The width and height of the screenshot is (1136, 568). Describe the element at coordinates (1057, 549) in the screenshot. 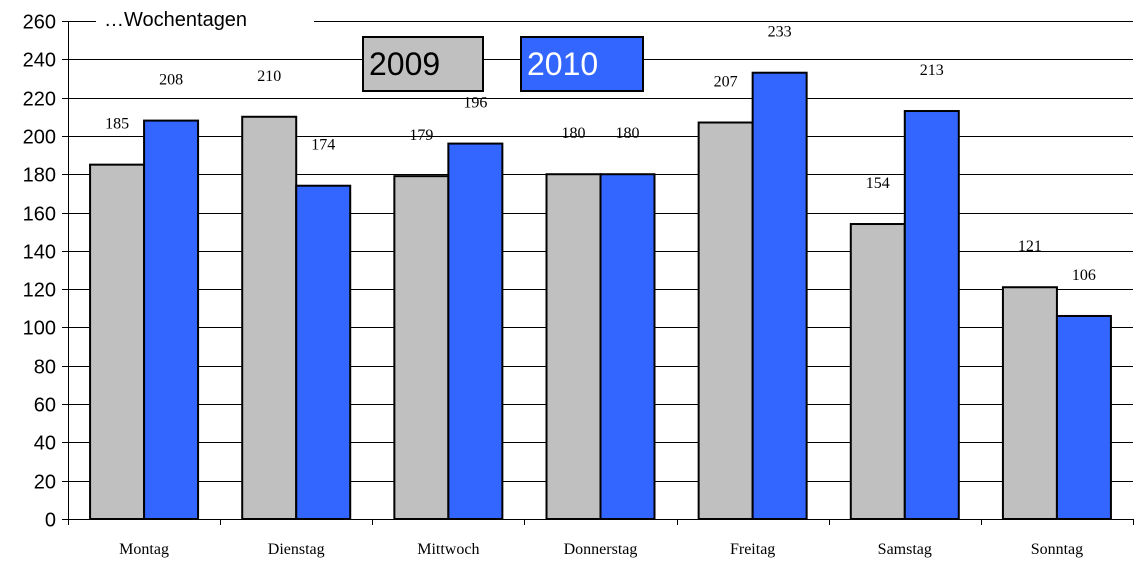

I see `x-tick-label: Sonntag` at that location.